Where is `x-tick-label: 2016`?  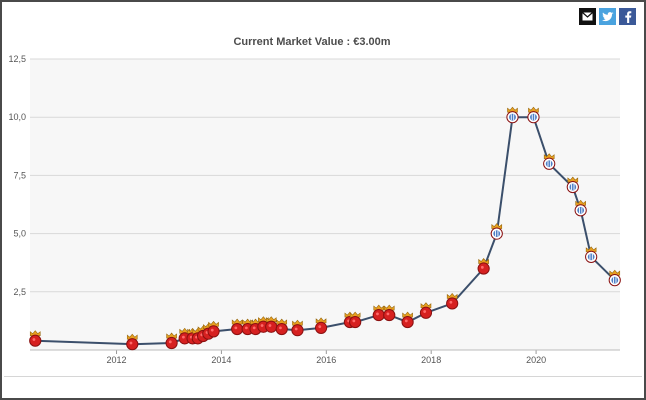
x-tick-label: 2016 is located at coordinates (326, 360).